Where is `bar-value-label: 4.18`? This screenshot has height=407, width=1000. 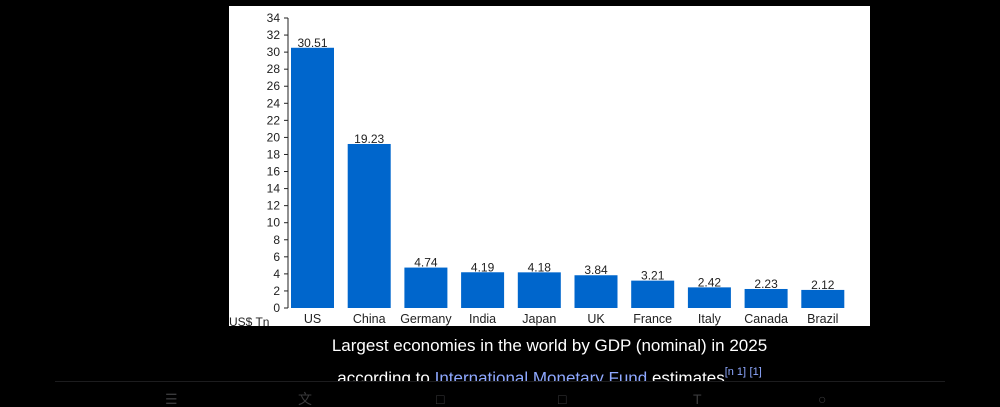
bar-value-label: 4.18 is located at coordinates (540, 267).